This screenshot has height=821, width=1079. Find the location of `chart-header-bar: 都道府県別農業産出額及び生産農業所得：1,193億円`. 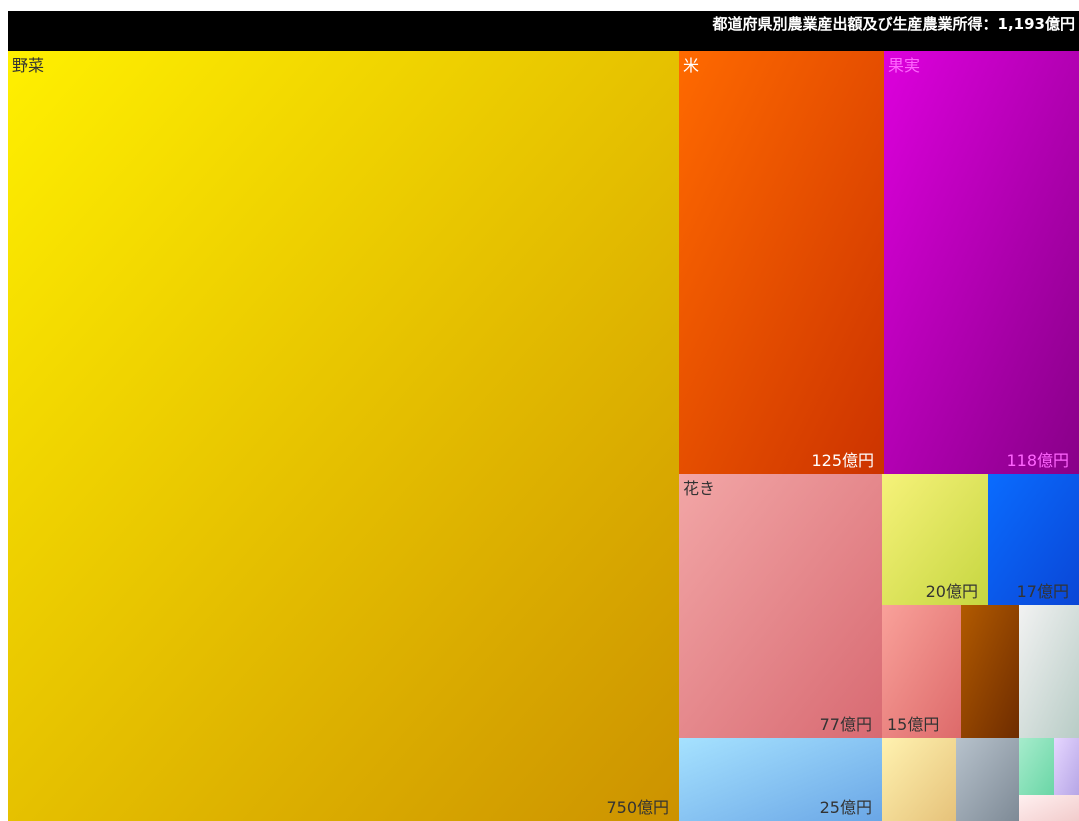

chart-header-bar: 都道府県別農業産出額及び生産農業所得：1,193億円 is located at coordinates (543, 31).